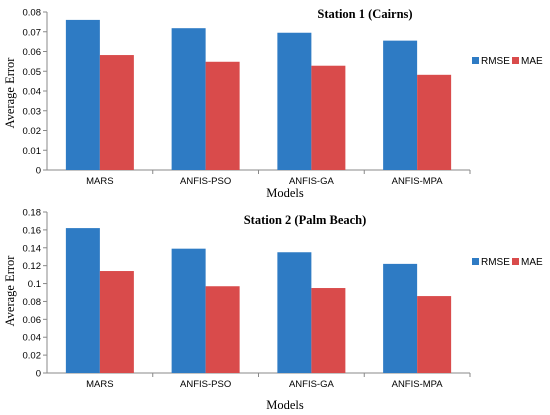 This screenshot has width=550, height=415. I want to click on chart-title: Station 1 (Cairns), so click(364, 14).